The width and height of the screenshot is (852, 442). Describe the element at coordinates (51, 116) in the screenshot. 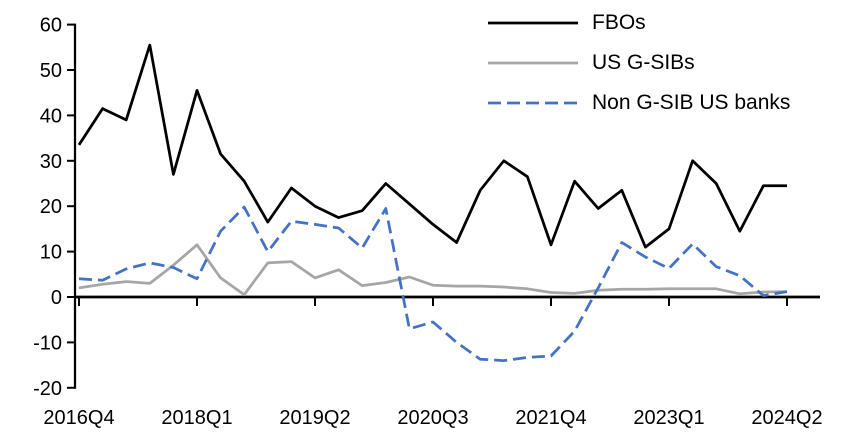

I see `y-axis-tick-label: 40` at that location.